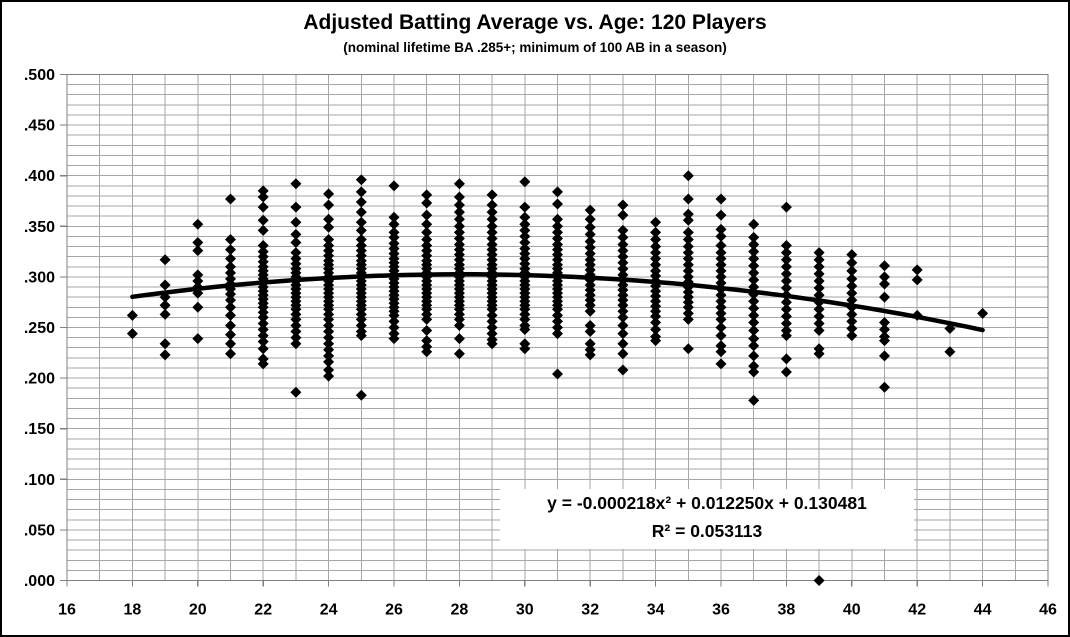  I want to click on svg-text: .300, so click(39, 277).